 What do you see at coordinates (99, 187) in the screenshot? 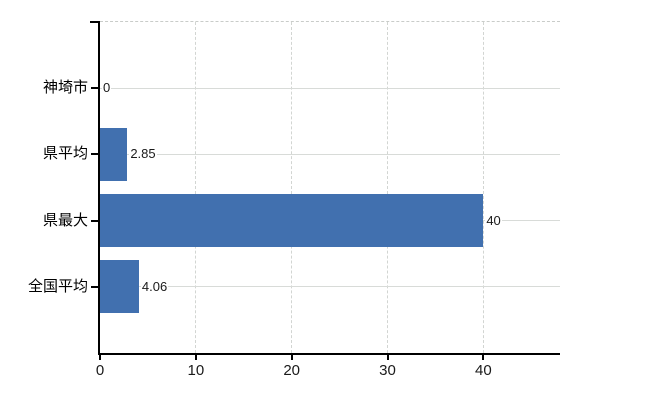
I see `y-axis-line` at bounding box center [99, 187].